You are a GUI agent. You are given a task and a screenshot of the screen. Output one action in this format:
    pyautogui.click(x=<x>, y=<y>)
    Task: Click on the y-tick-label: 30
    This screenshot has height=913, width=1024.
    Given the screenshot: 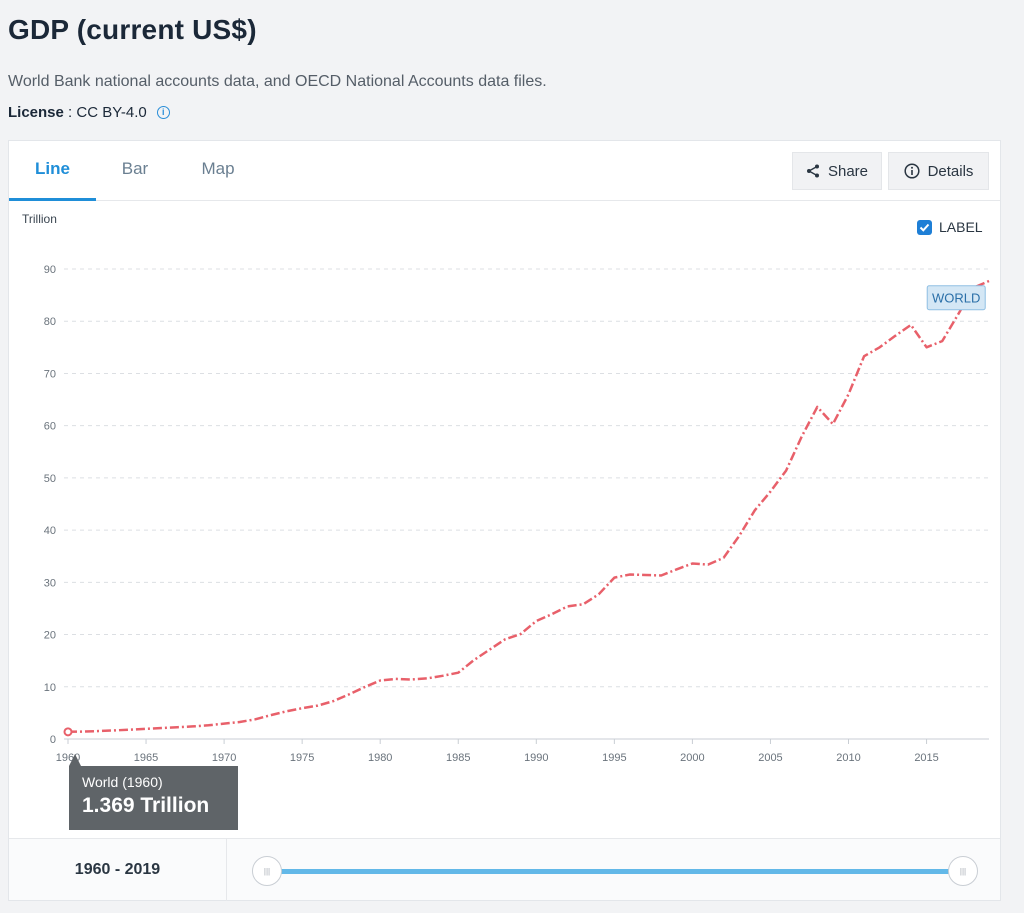 What is the action you would take?
    pyautogui.click(x=50, y=583)
    